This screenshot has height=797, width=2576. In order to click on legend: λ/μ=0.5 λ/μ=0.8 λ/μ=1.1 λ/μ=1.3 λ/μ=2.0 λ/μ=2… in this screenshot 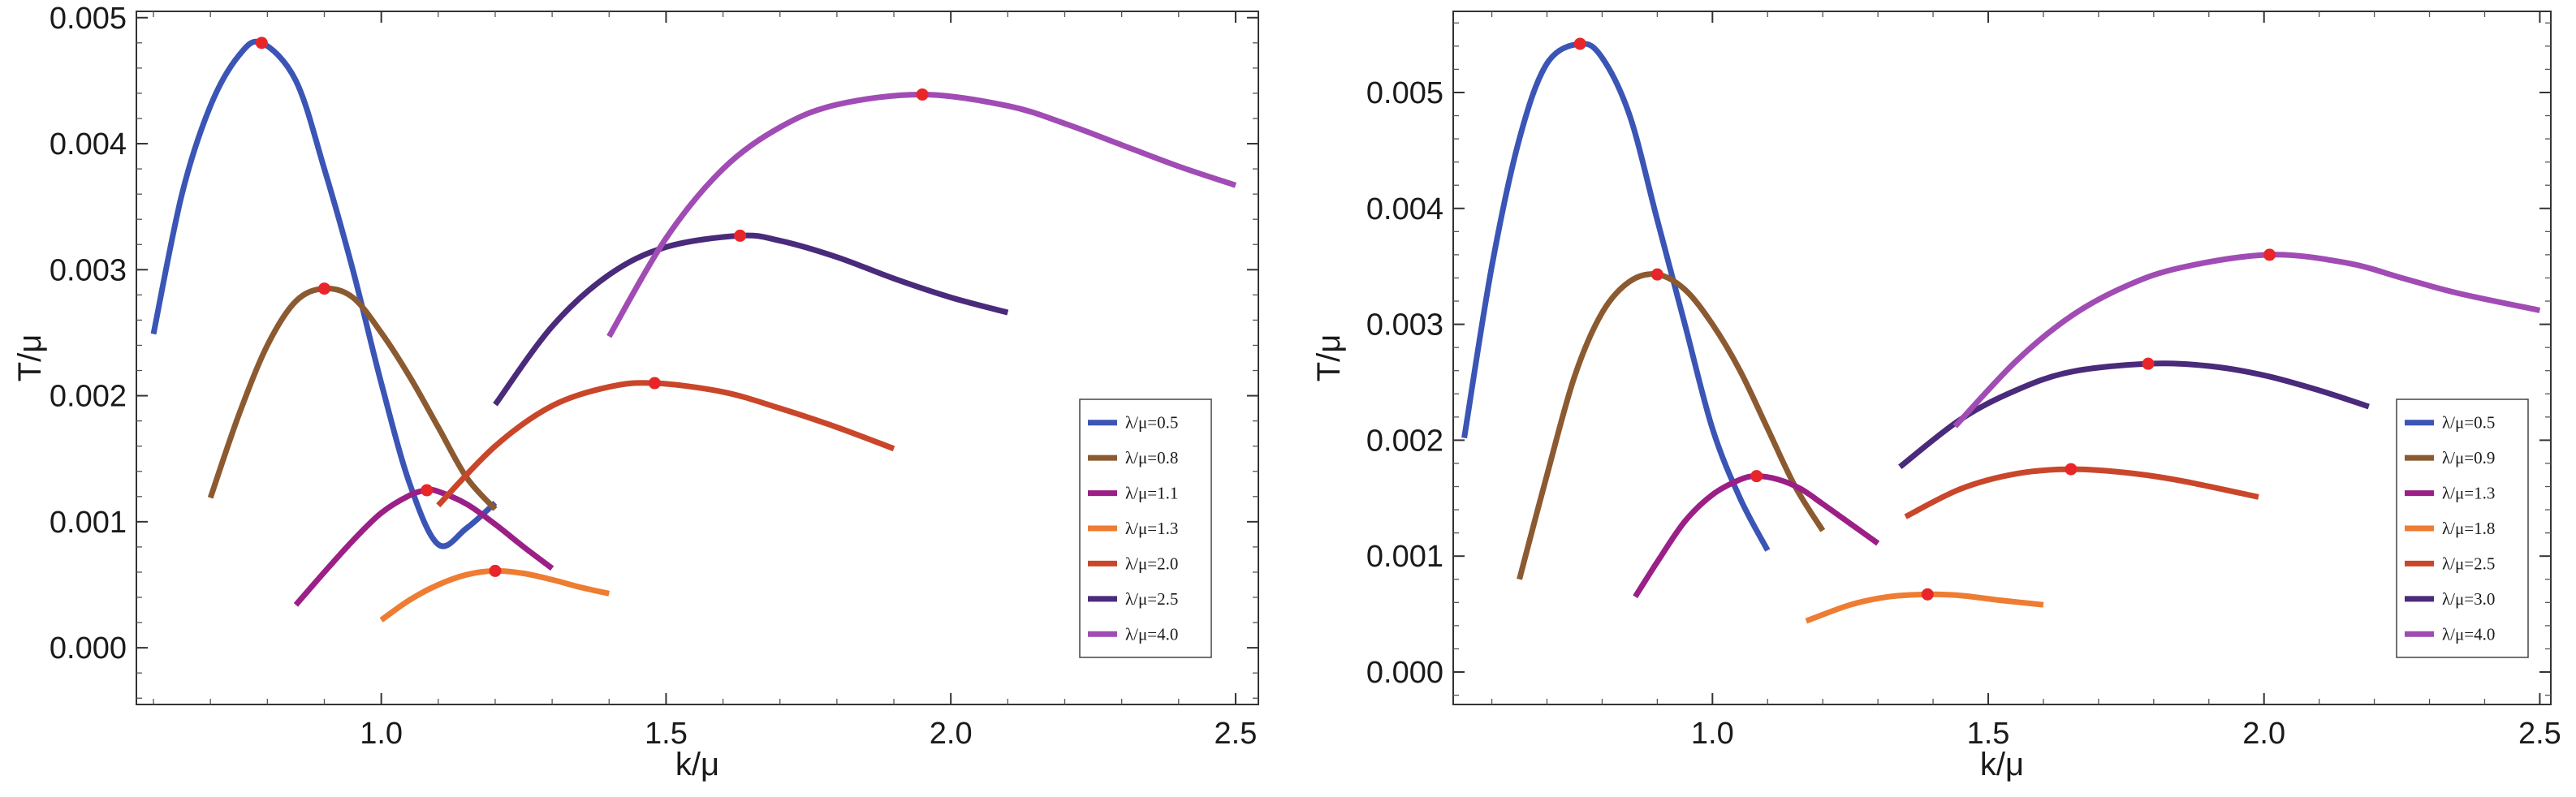, I will do `click(1145, 528)`.